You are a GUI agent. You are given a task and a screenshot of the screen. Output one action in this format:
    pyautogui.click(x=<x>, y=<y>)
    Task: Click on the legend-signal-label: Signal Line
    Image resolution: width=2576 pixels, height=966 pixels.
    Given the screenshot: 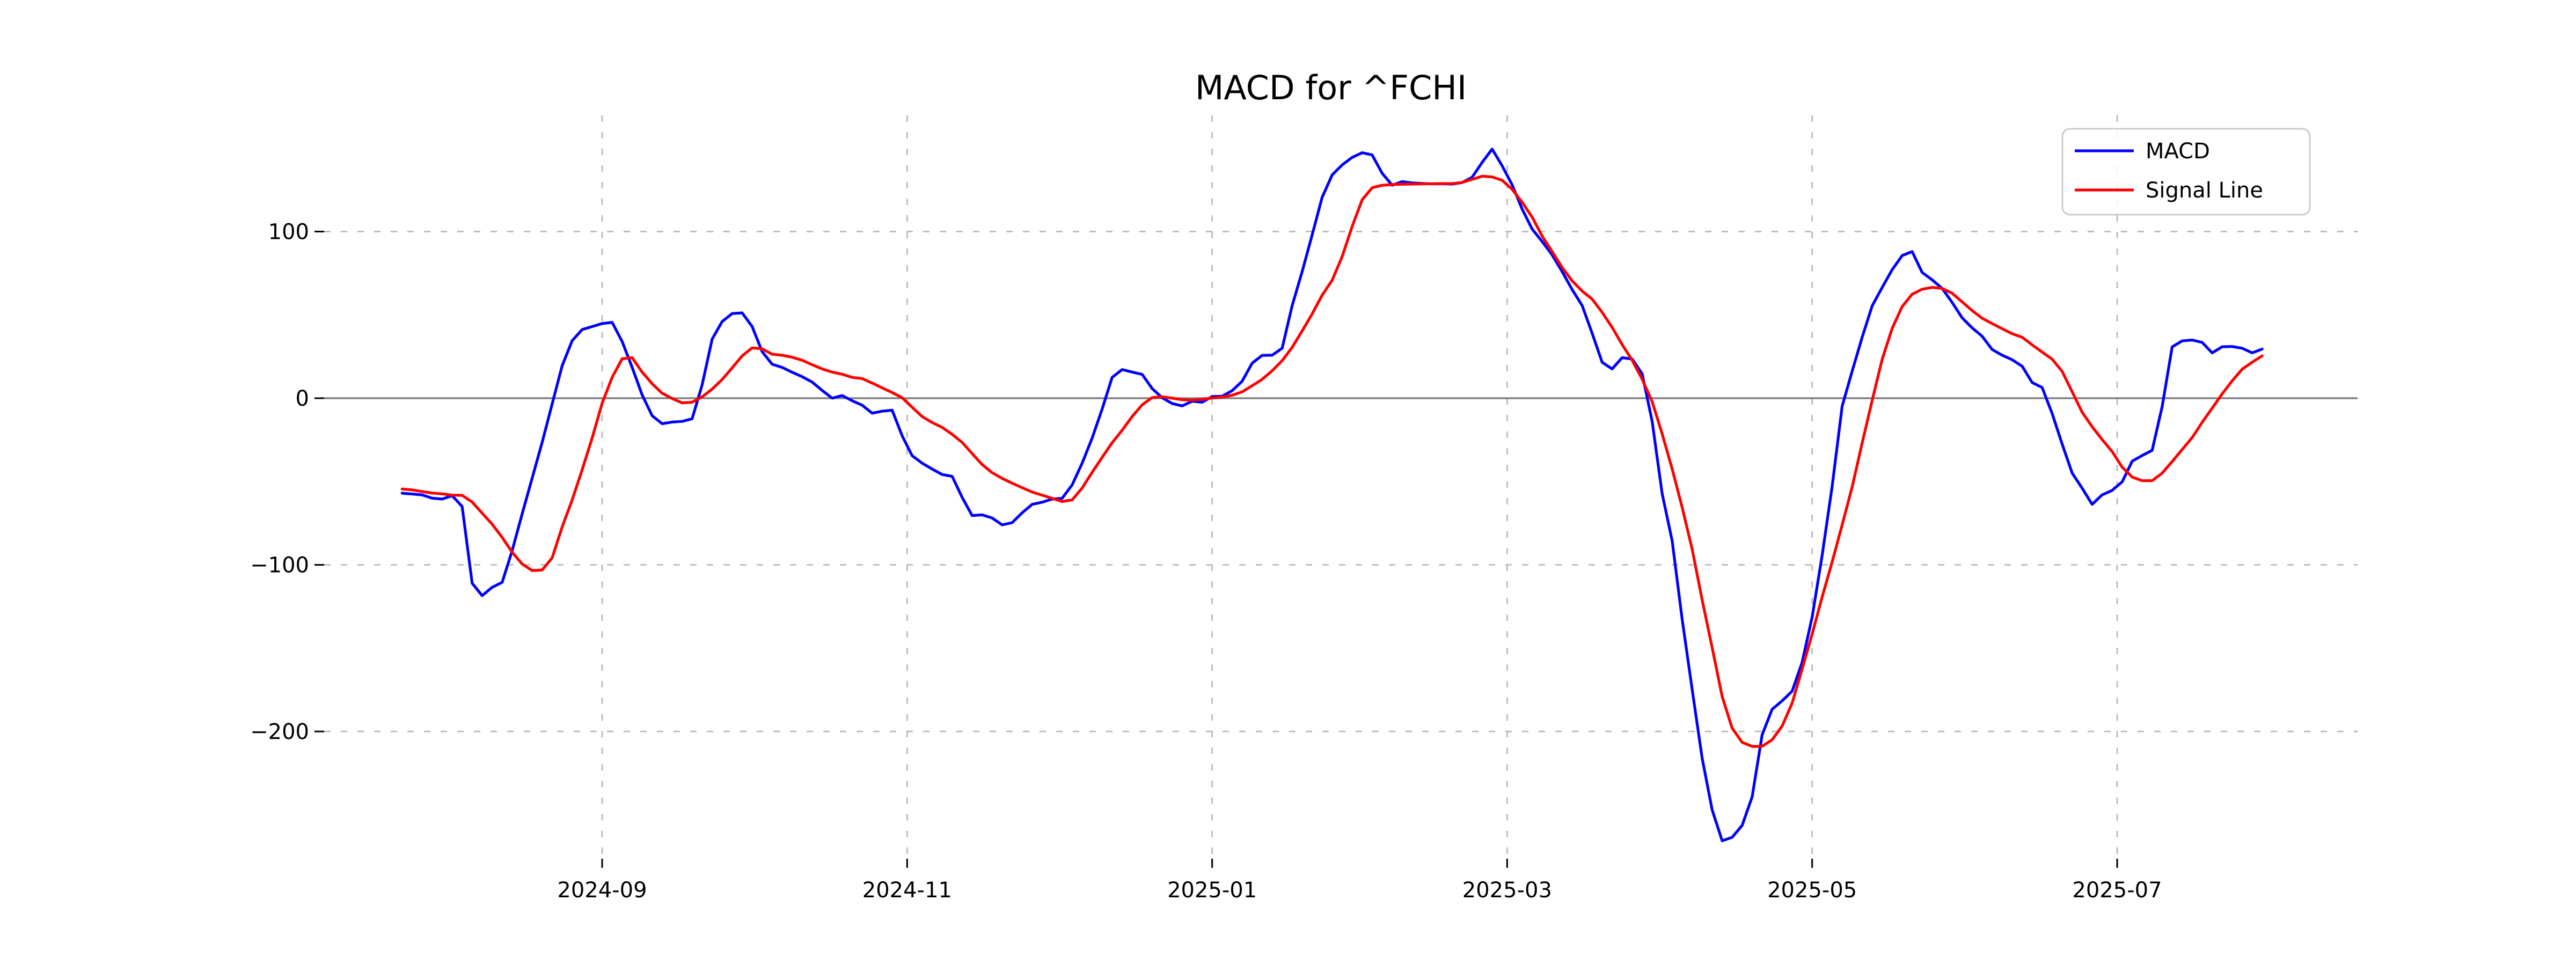 What is the action you would take?
    pyautogui.click(x=2204, y=190)
    